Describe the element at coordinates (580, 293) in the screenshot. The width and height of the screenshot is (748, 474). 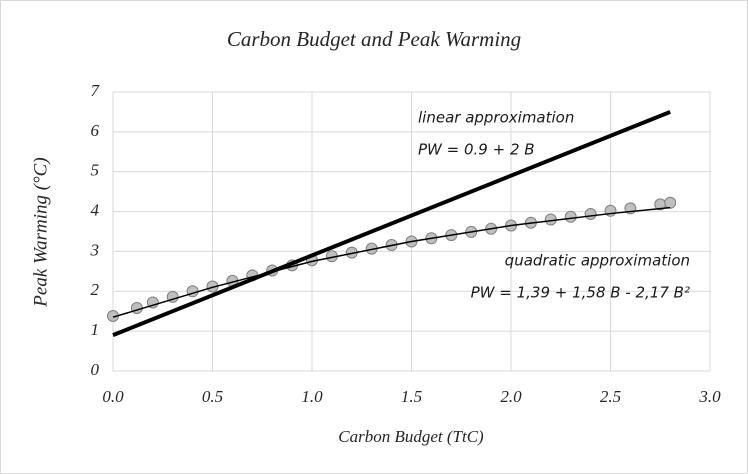
I see `annotation: PW = 1,39 + 1,58 B - 2,17 B²` at that location.